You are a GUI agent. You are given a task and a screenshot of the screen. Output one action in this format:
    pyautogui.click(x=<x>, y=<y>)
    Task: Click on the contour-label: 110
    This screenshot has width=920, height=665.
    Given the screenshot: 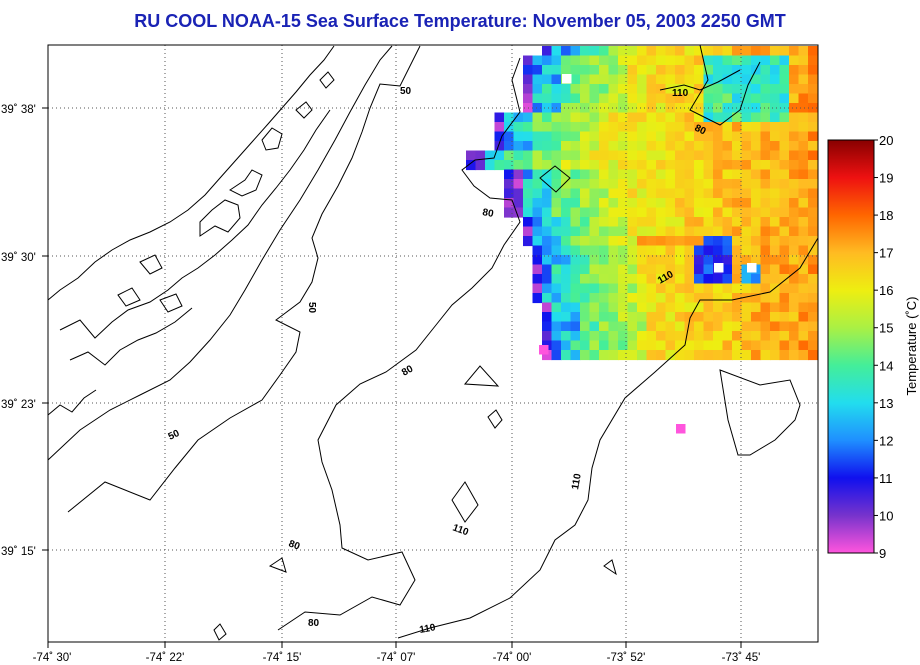 What is the action you would take?
    pyautogui.click(x=428, y=629)
    